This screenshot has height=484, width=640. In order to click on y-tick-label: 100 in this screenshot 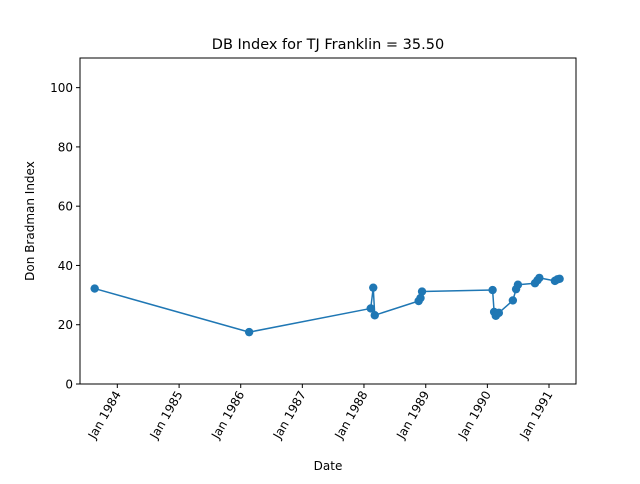, I will do `click(61, 88)`.